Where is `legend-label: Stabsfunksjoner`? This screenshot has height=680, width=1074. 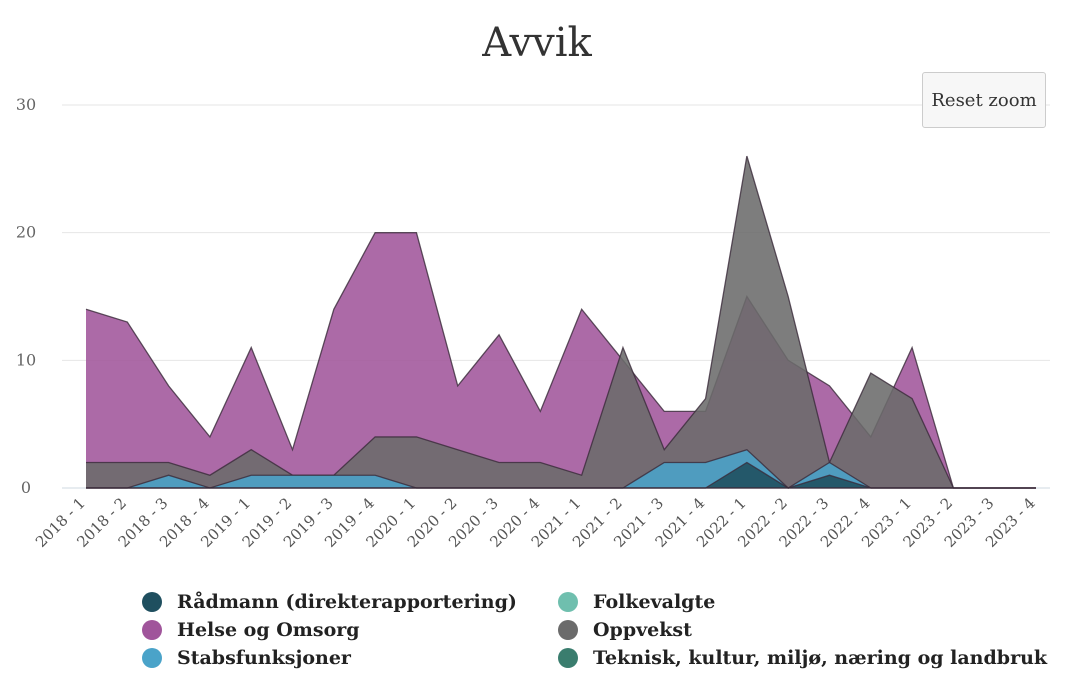
legend-label: Stabsfunksjoner is located at coordinates (264, 658).